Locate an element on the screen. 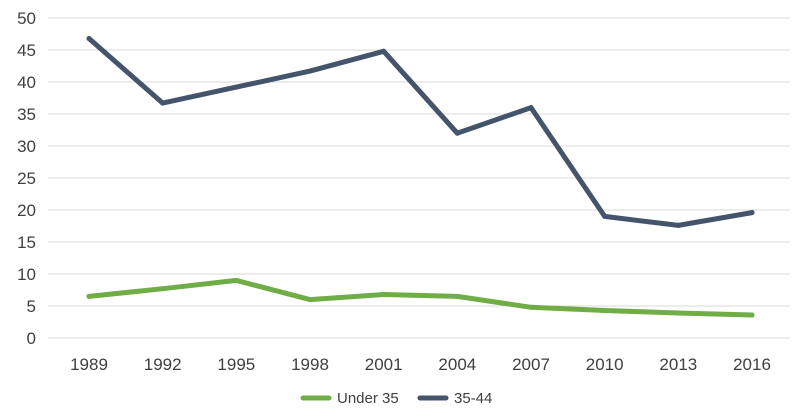 The image size is (800, 419). y-tick-label: 10 is located at coordinates (26, 274).